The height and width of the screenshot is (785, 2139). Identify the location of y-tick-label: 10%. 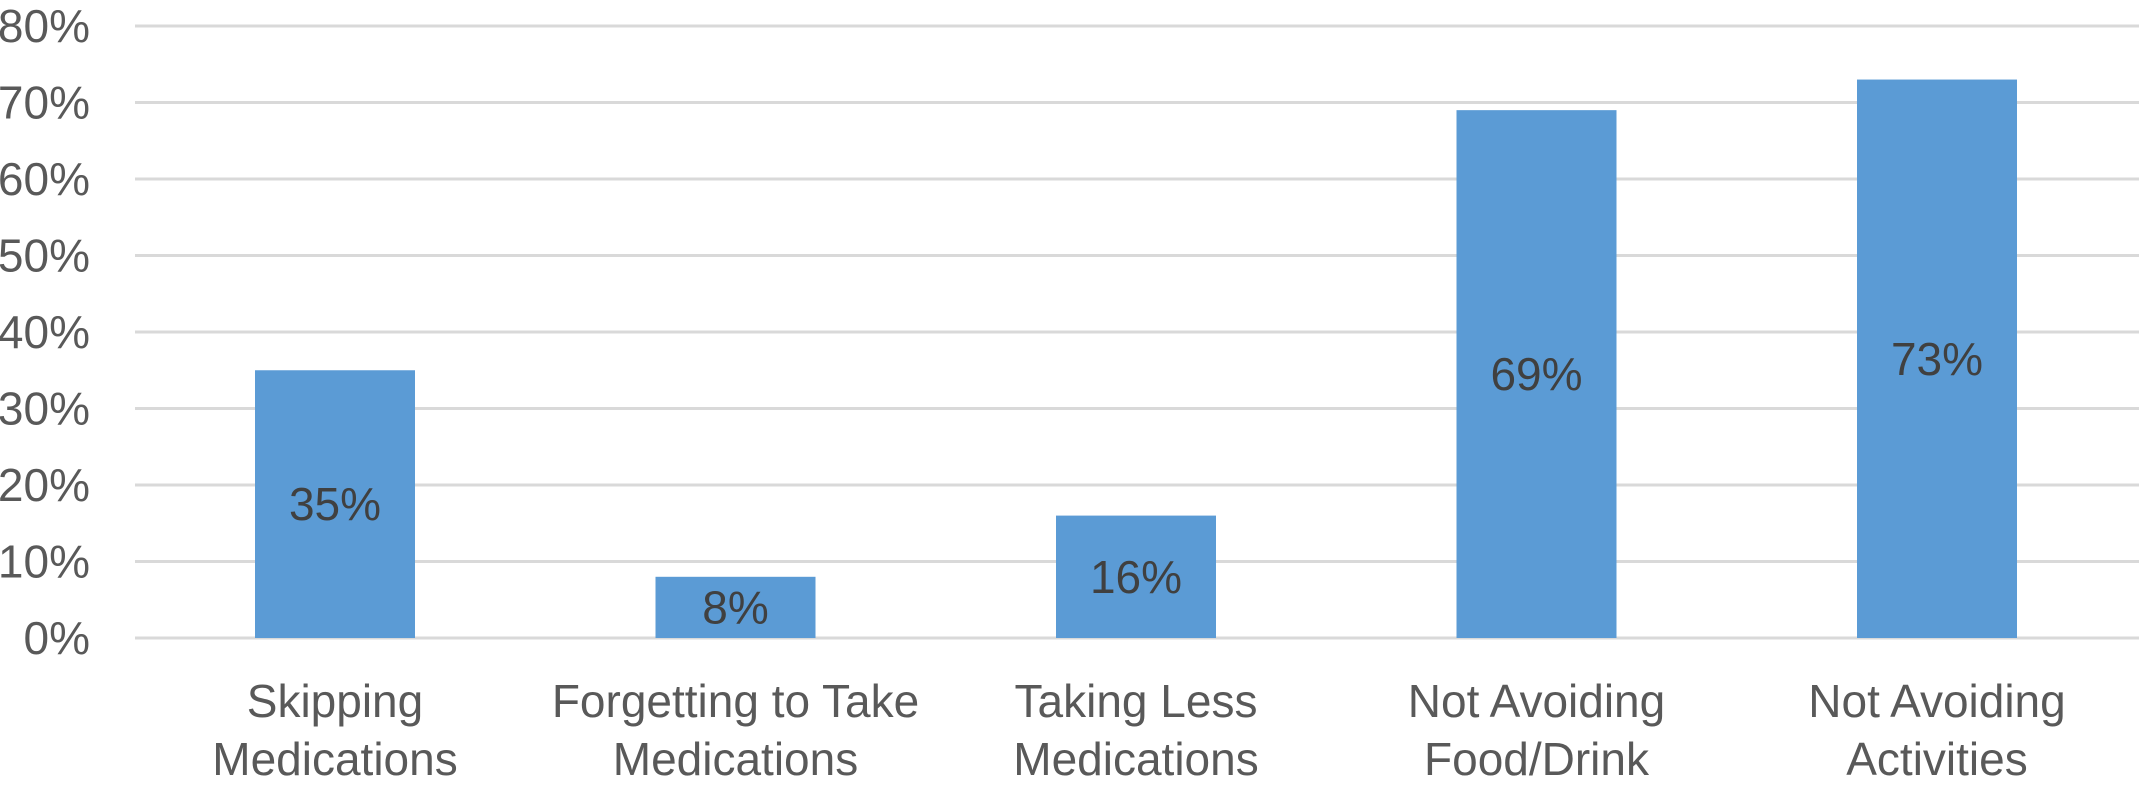
(45, 562).